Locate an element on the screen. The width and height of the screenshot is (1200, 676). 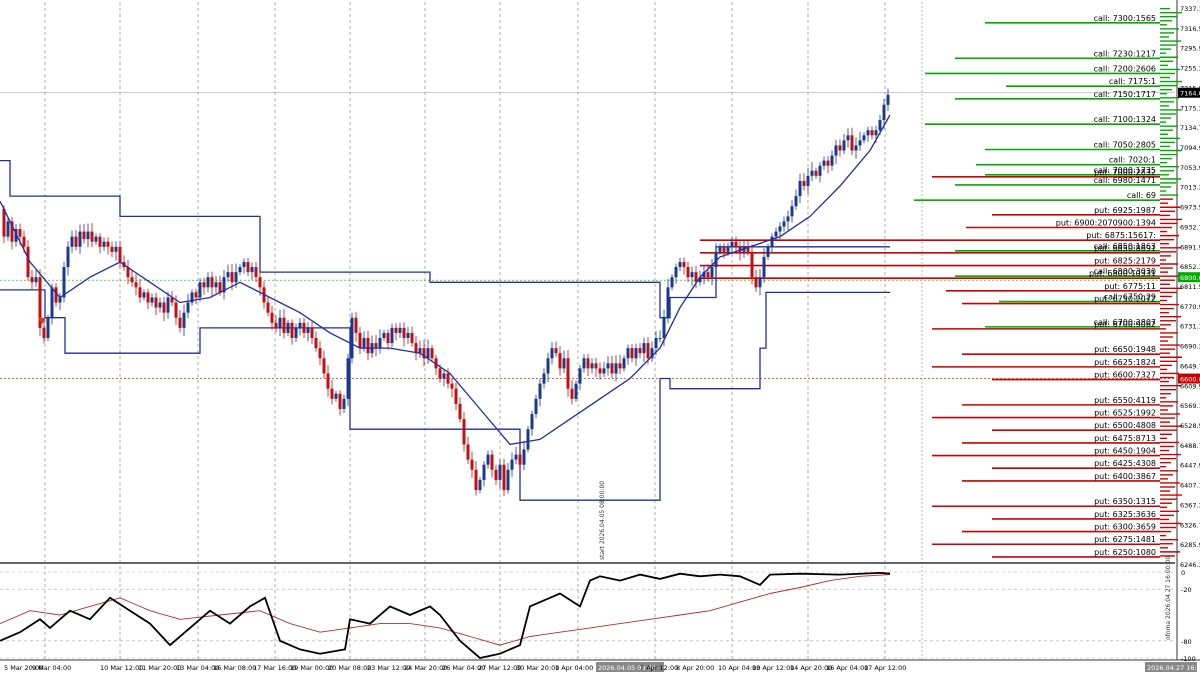
option-level-label: call: 6800:3030 is located at coordinates (1125, 271).